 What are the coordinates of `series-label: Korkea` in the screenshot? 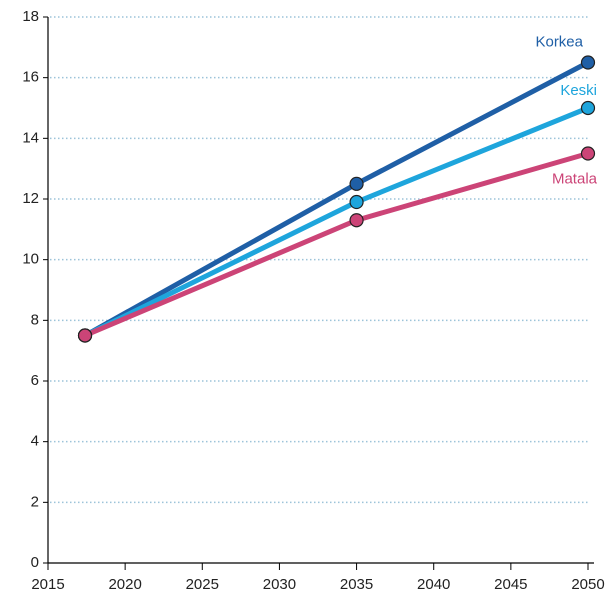 It's located at (559, 41).